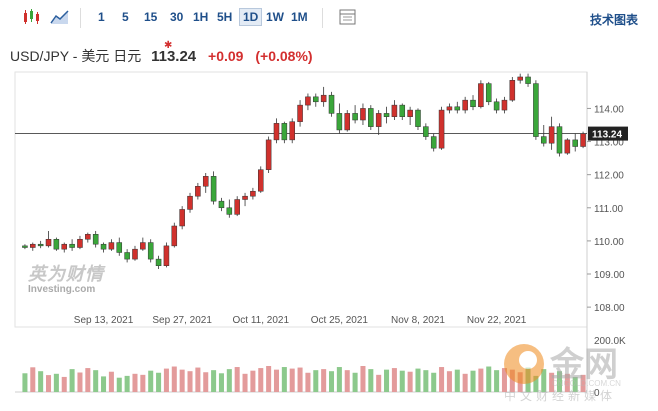 The image size is (658, 411). What do you see at coordinates (586, 383) in the screenshot?
I see `cngold-watermark-url: CNGOLD.COM.CN` at bounding box center [586, 383].